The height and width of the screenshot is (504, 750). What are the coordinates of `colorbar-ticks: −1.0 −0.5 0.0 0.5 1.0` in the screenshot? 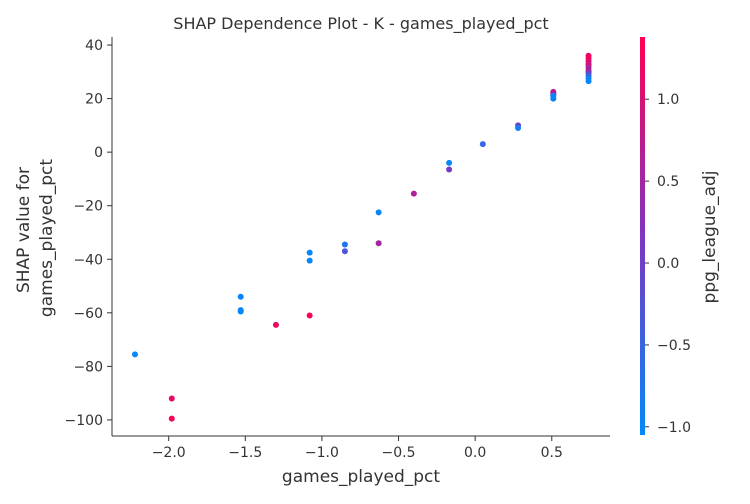 It's located at (668, 264).